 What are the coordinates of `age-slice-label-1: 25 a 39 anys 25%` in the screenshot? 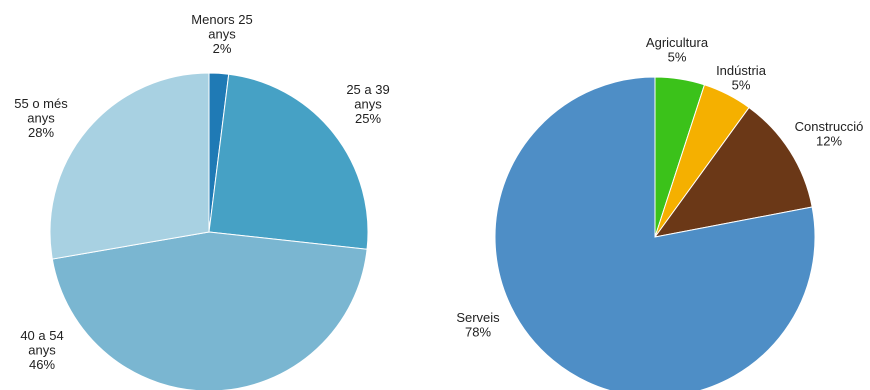 It's located at (367, 104).